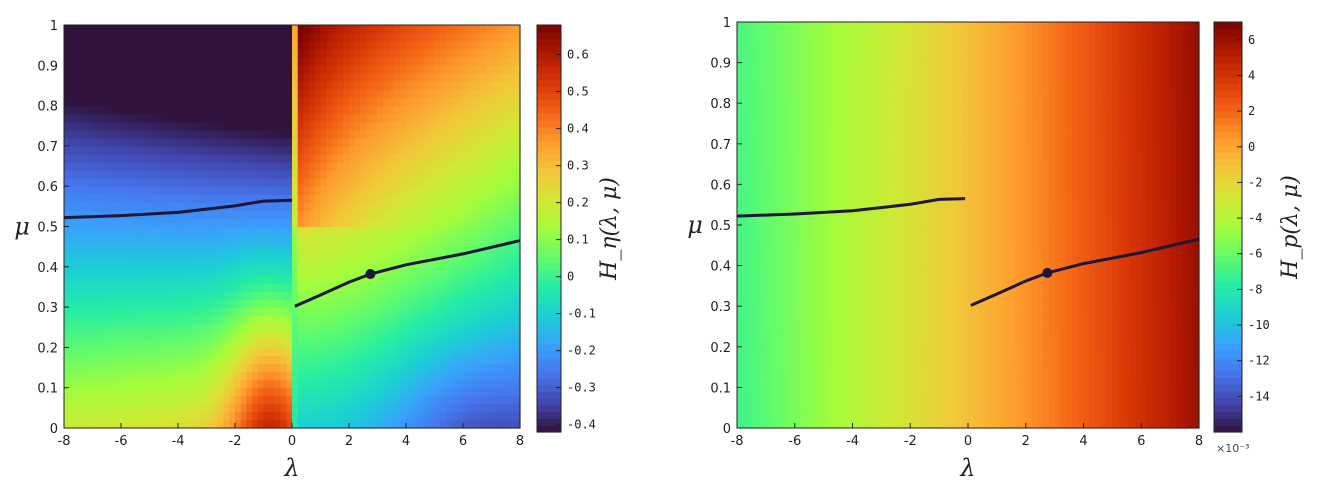 Image resolution: width=1319 pixels, height=488 pixels. I want to click on x-tick-label: -6, so click(121, 441).